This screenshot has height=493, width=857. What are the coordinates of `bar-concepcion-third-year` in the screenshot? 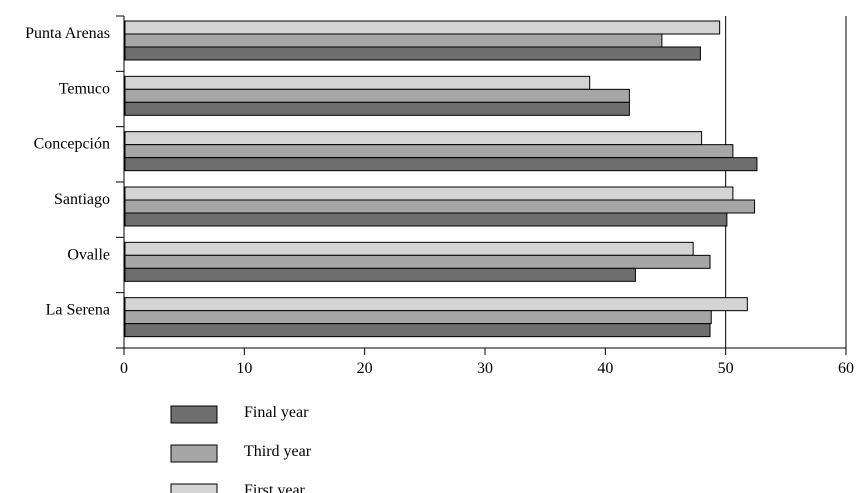 It's located at (429, 151).